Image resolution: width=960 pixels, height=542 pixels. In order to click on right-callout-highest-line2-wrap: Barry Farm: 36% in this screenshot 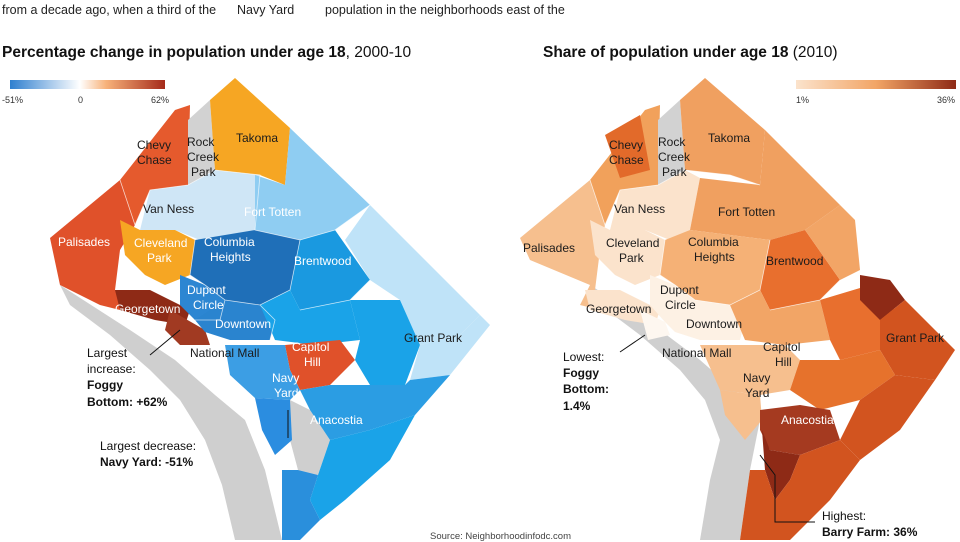, I will do `click(869, 532)`.